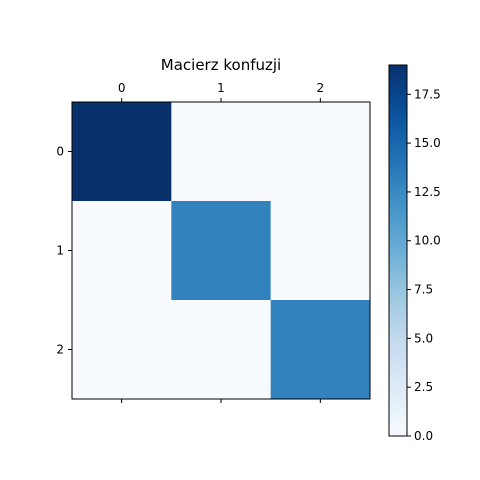 Image resolution: width=480 pixels, height=480 pixels. What do you see at coordinates (424, 265) in the screenshot?
I see `colorbar-ticks: 0.0 2.5 5.0 7.5 10.0 12.5 15.0 17.5` at bounding box center [424, 265].